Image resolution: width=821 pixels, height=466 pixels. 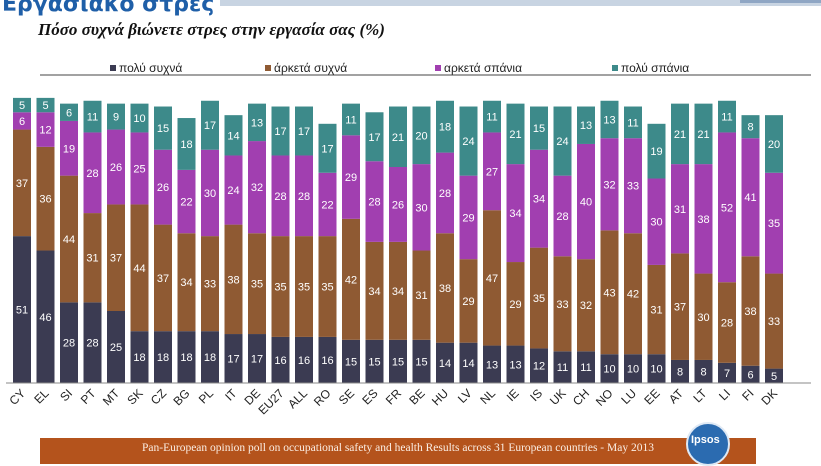 I want to click on data-label-cz-s4: 15, so click(x=163, y=129).